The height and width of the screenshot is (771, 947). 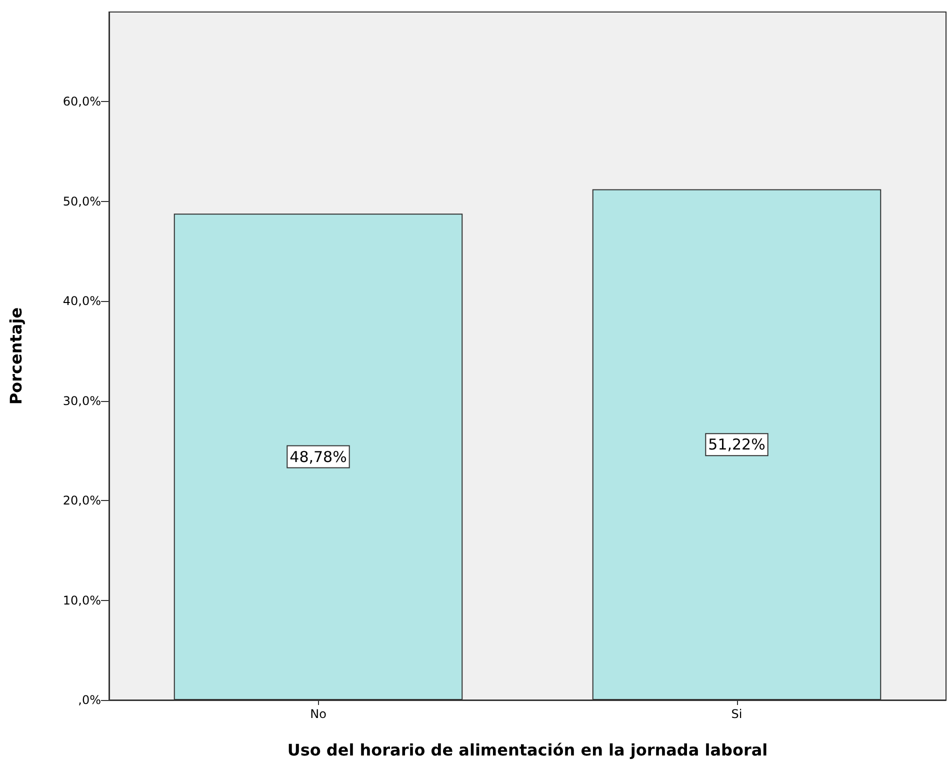 I want to click on x-tick-label: No, so click(x=318, y=714).